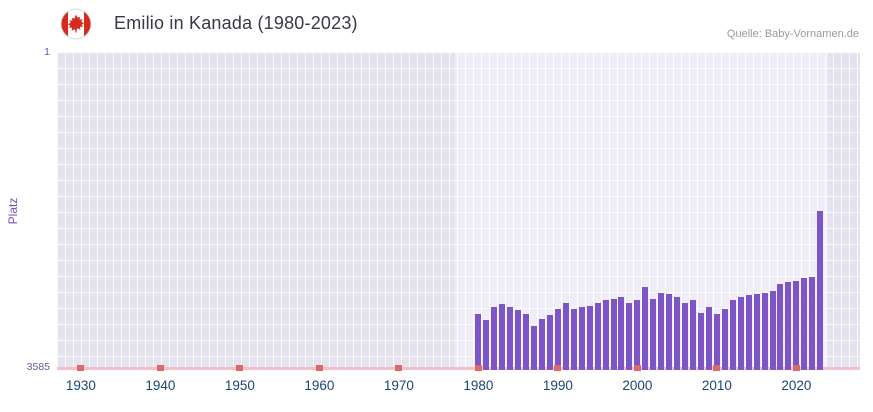  Describe the element at coordinates (820, 290) in the screenshot. I see `bar-2023` at that location.